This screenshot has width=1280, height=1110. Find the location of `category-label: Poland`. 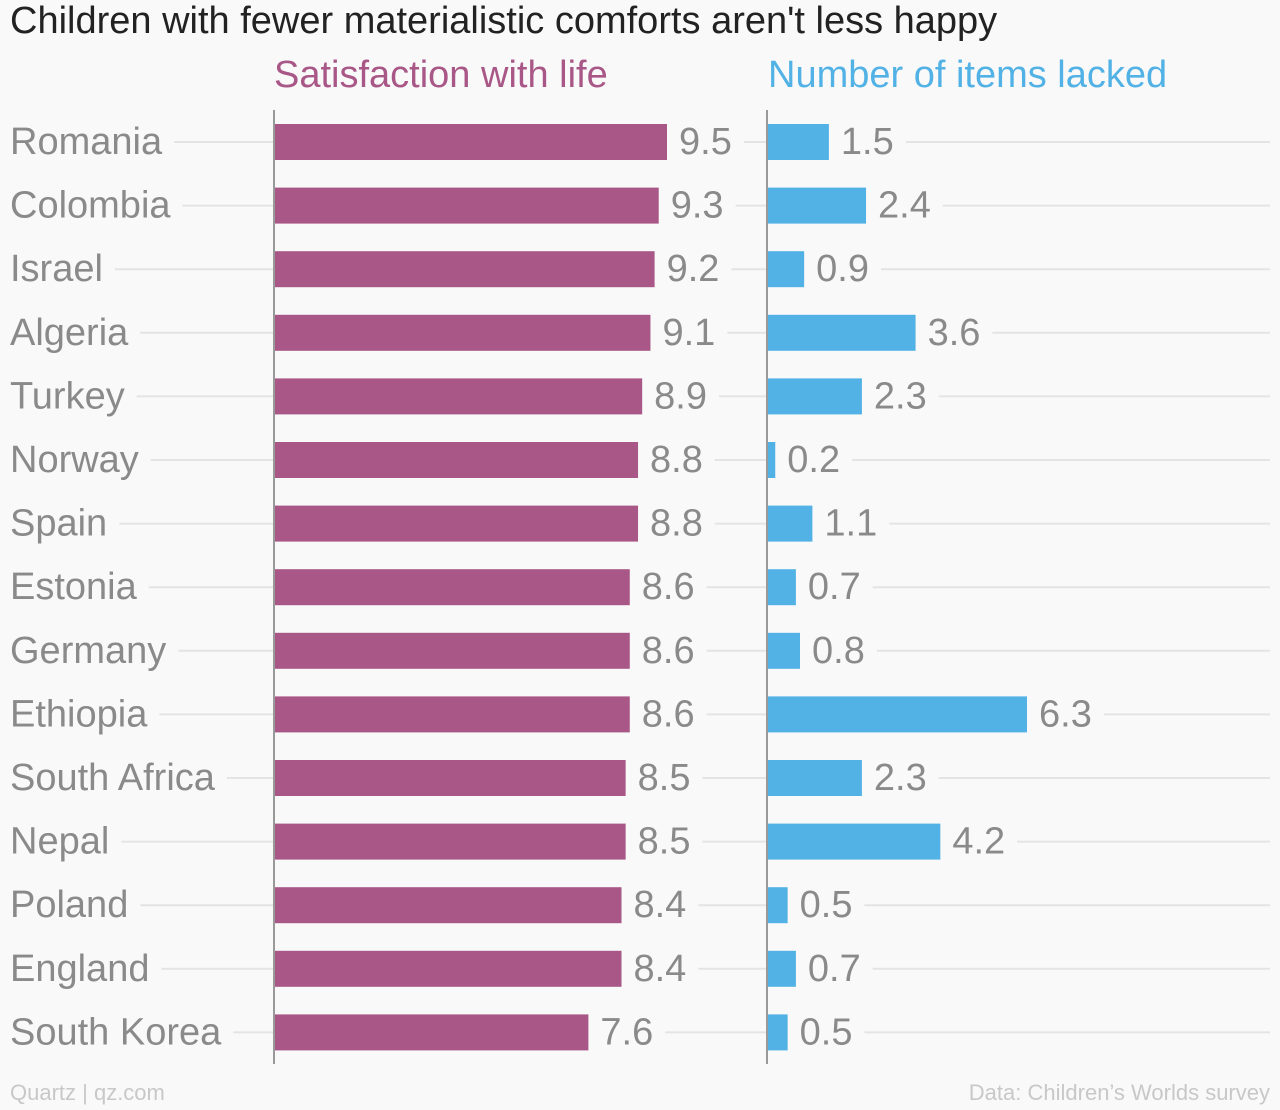

category-label: Poland is located at coordinates (69, 905).